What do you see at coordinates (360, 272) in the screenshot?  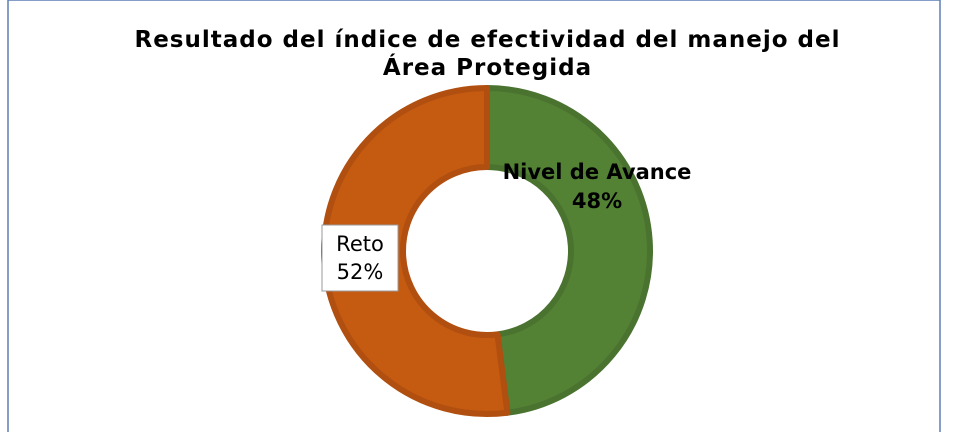 I see `value-label: 52%` at bounding box center [360, 272].